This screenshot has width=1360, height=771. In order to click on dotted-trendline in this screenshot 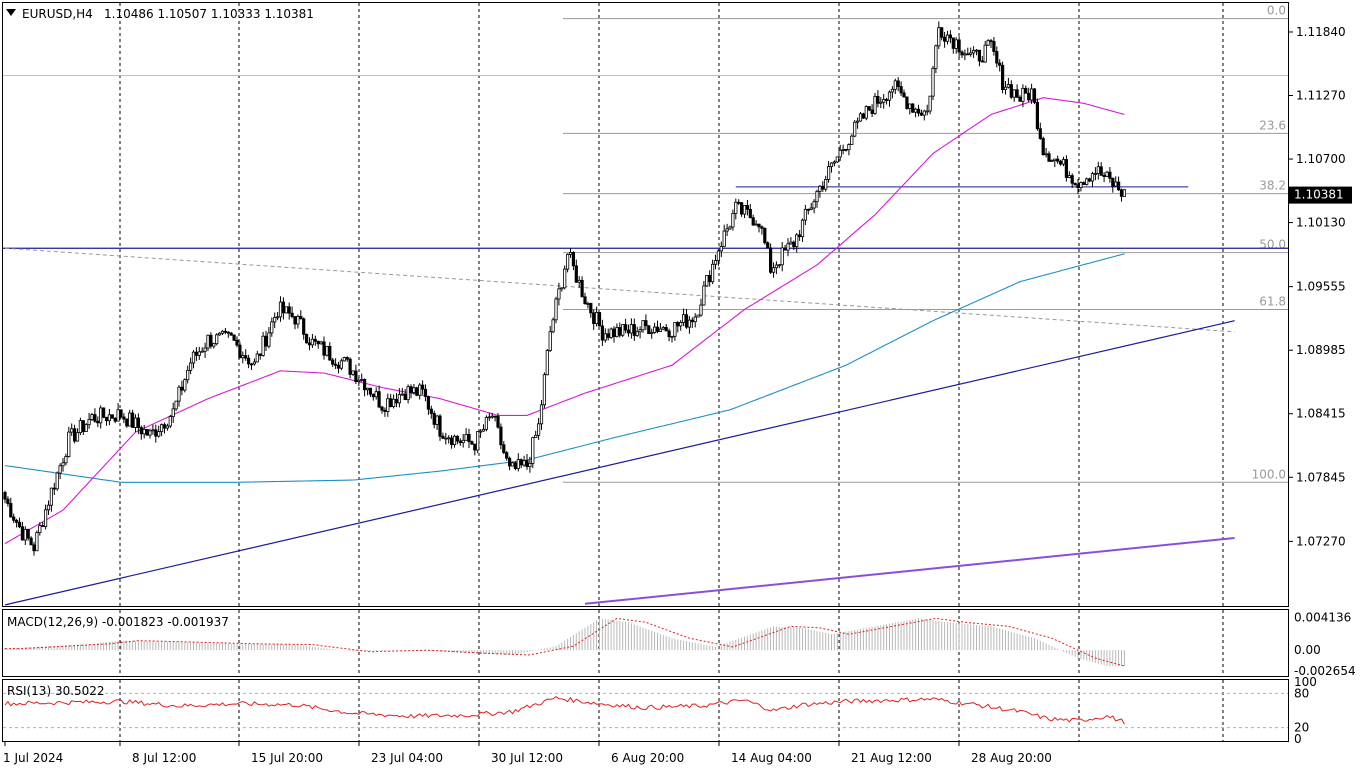, I will do `click(619, 290)`.